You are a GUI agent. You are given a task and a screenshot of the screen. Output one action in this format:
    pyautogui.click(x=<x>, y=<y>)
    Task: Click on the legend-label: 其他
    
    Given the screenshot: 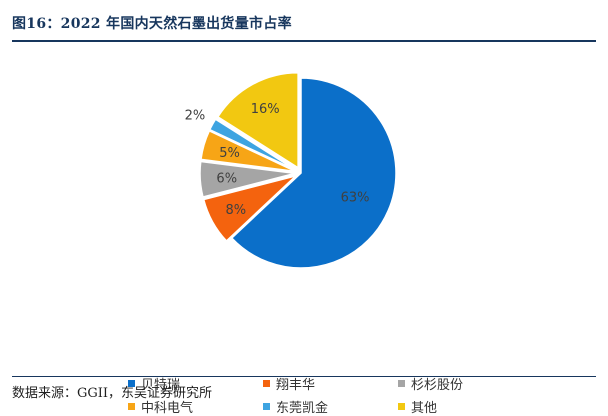 What is the action you would take?
    pyautogui.click(x=424, y=408)
    